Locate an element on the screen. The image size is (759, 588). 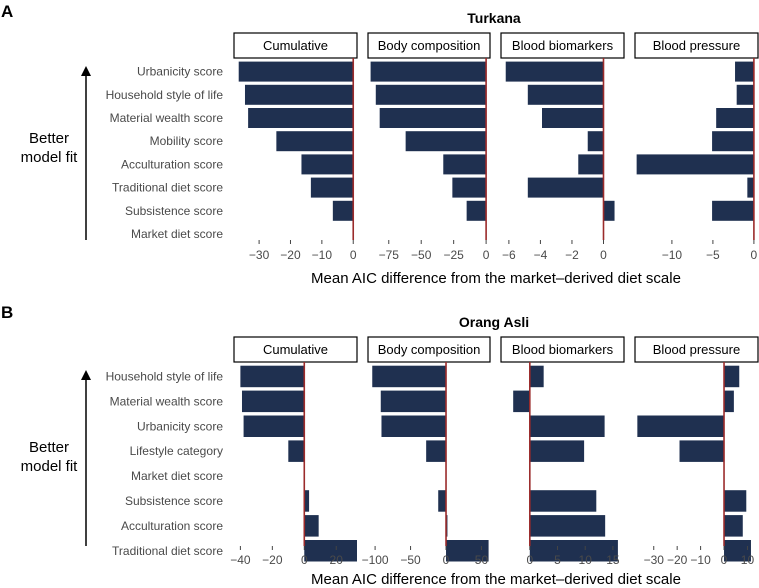
panel-a-xticks: −30 −20 −10 0 −75 −50 −25 0 −6 −4 −2 0 −10 −5 0 is located at coordinates (503, 251).